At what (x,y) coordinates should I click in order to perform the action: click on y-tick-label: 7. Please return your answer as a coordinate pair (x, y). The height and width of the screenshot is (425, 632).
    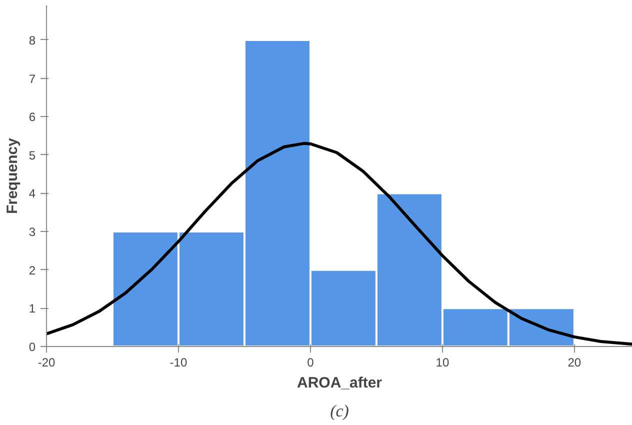
    Looking at the image, I should click on (32, 79).